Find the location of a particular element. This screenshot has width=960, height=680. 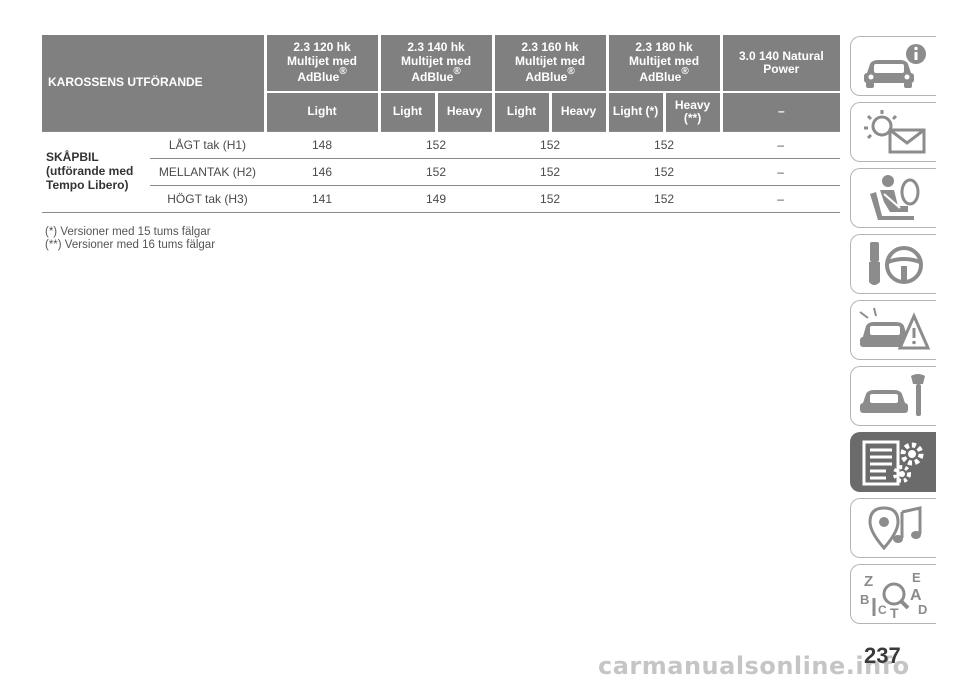

table-row: HÖGT tak (H3) 141 149 152 152 – is located at coordinates (441, 199).